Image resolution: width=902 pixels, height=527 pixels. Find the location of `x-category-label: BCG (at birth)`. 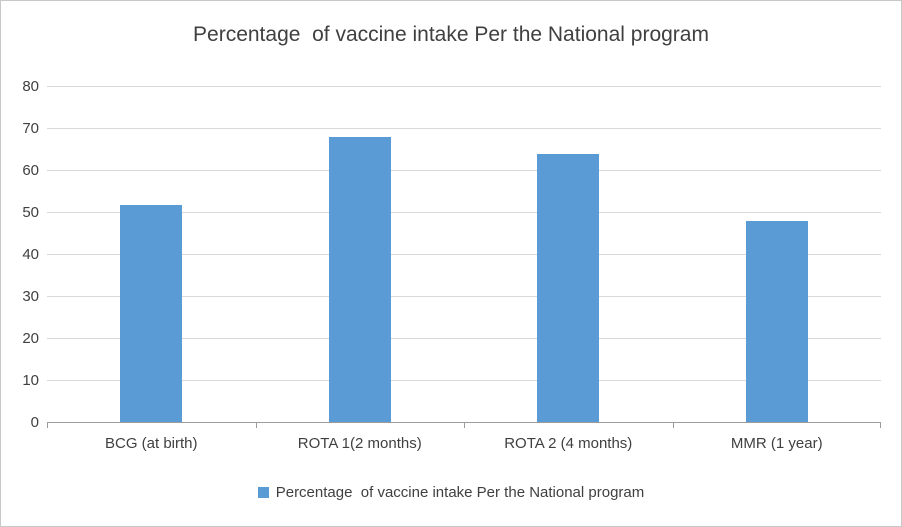

x-category-label: BCG (at birth) is located at coordinates (151, 443).